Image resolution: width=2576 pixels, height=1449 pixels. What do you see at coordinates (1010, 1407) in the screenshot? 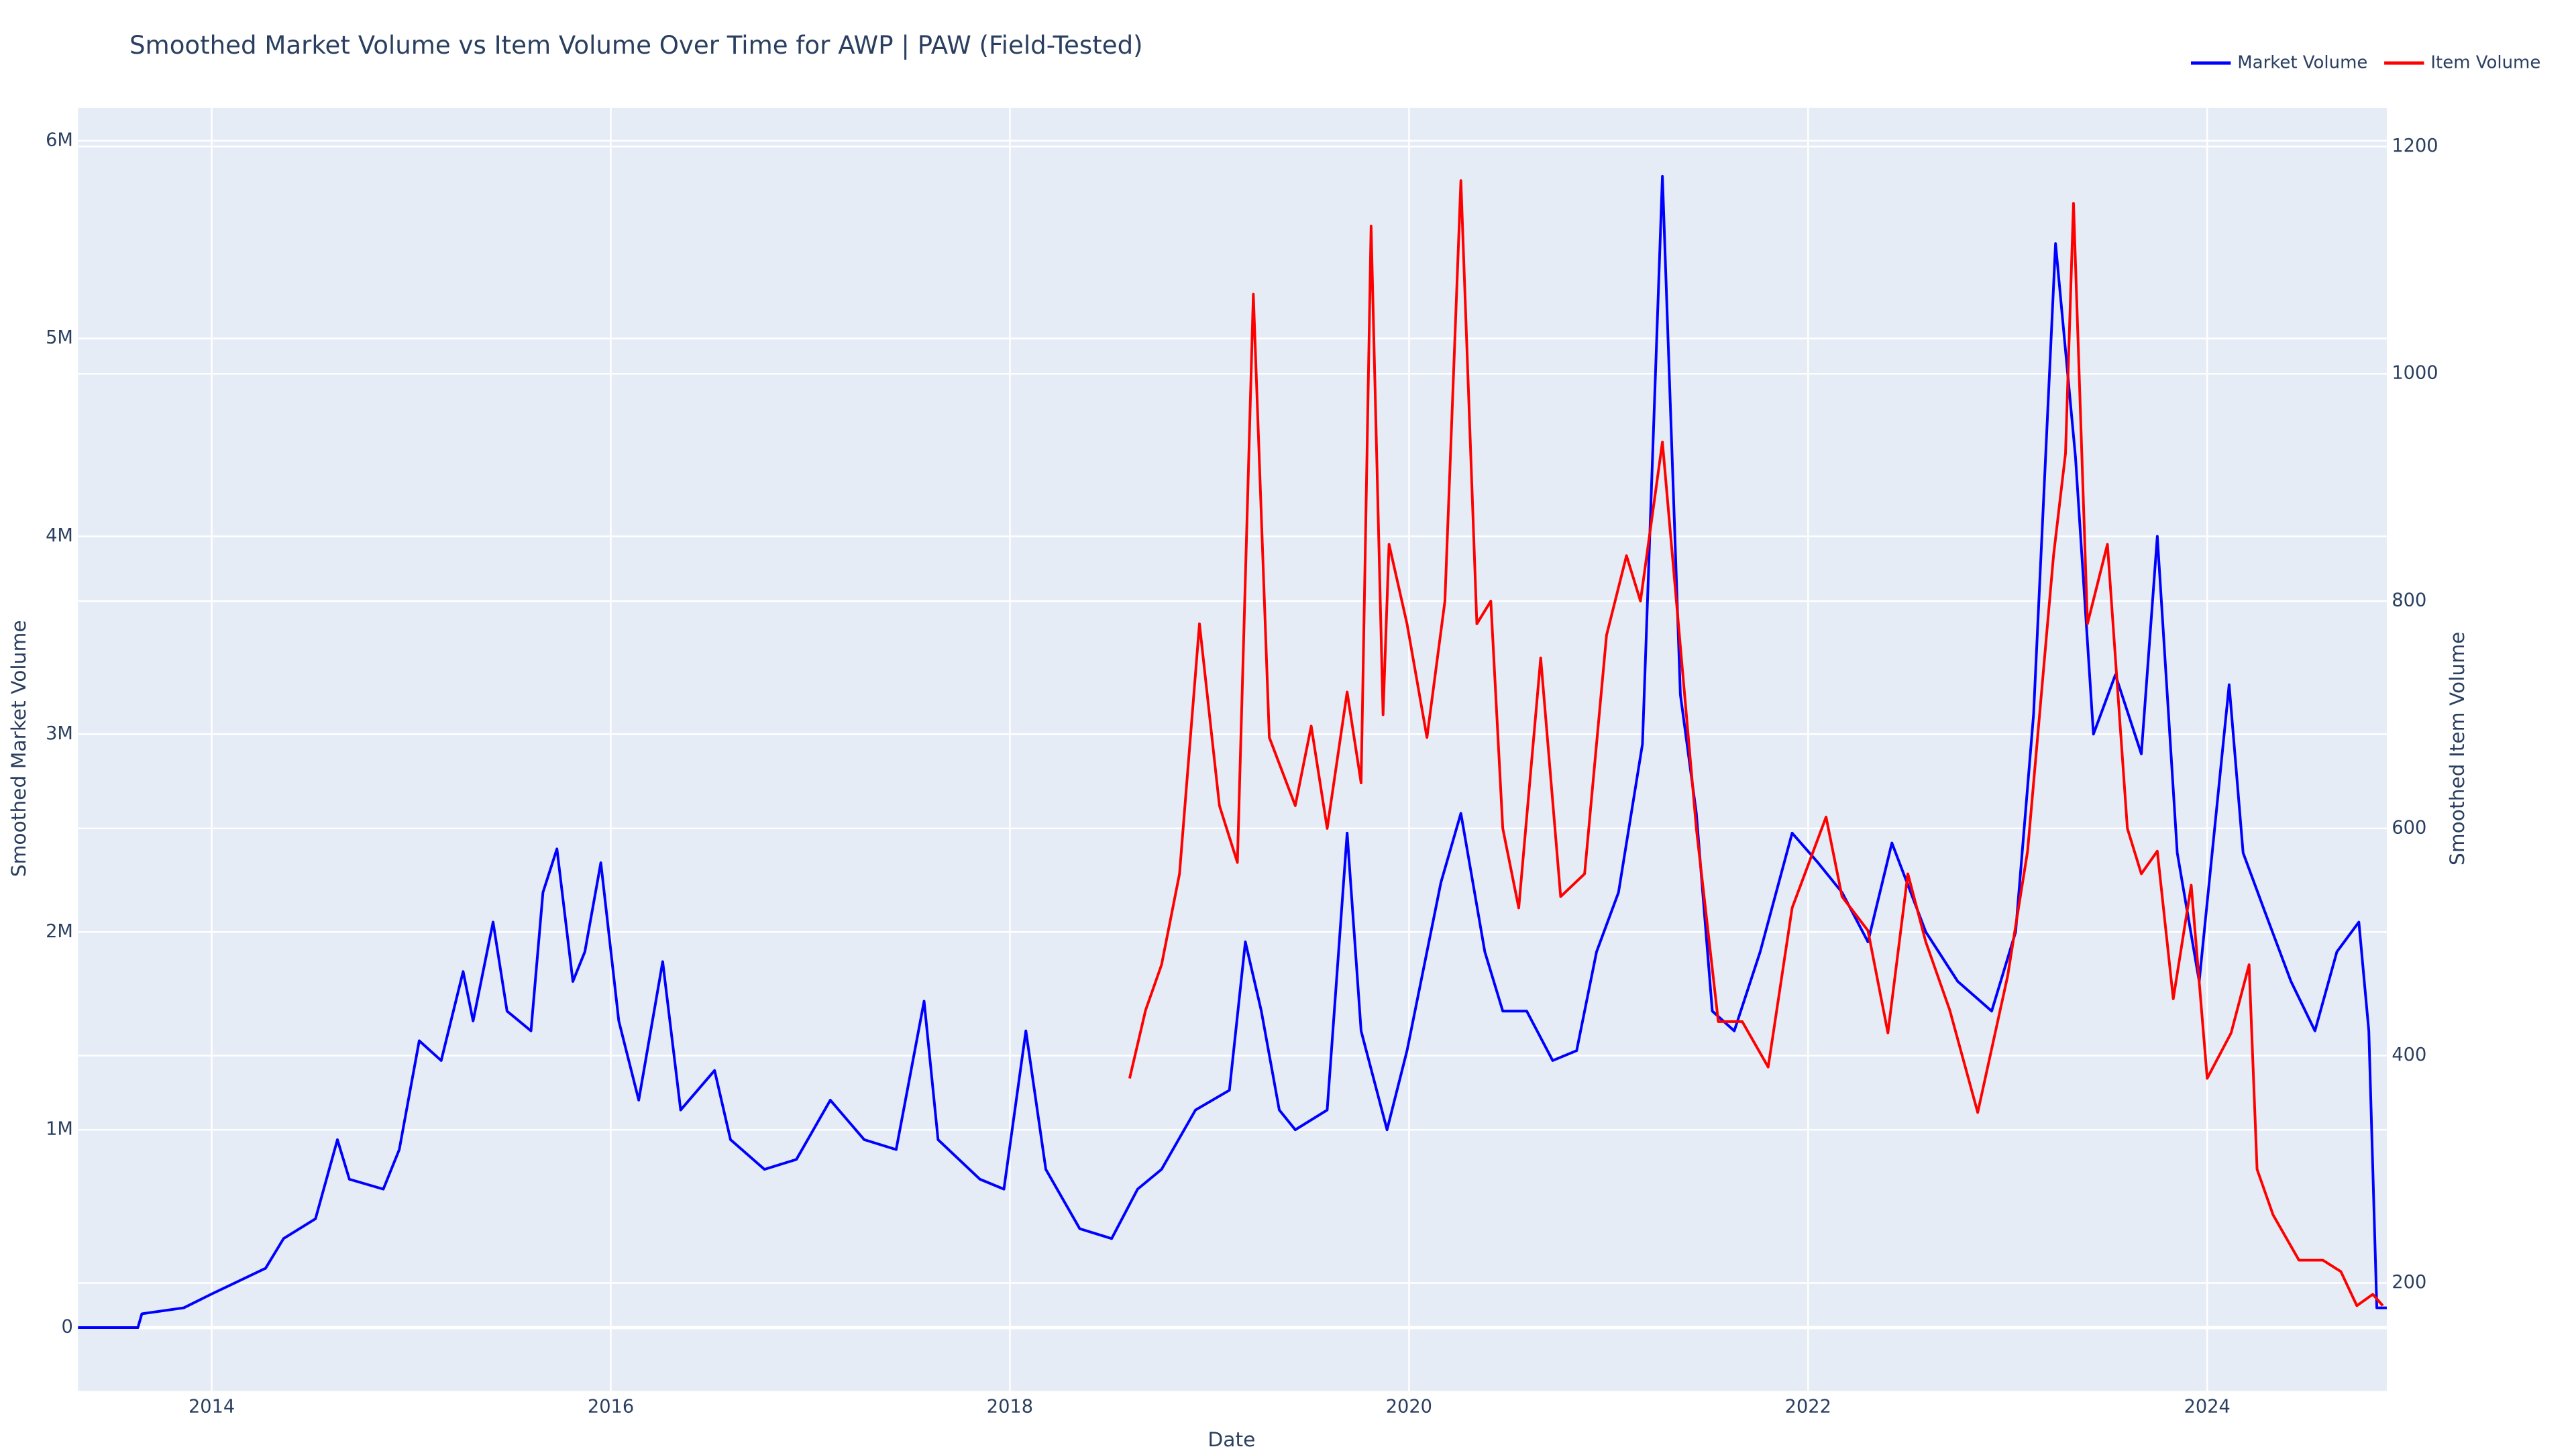
I see `x-tick-label: 2018` at bounding box center [1010, 1407].